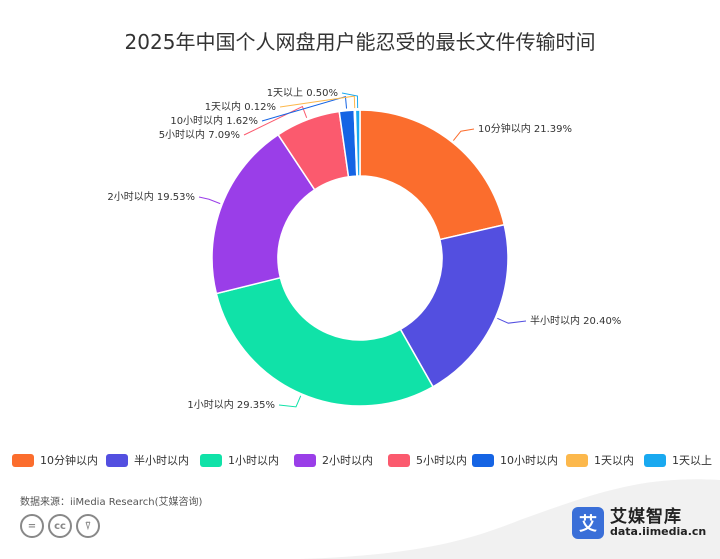 This screenshot has width=720, height=559. I want to click on legend-item-8: 1天以上, so click(678, 460).